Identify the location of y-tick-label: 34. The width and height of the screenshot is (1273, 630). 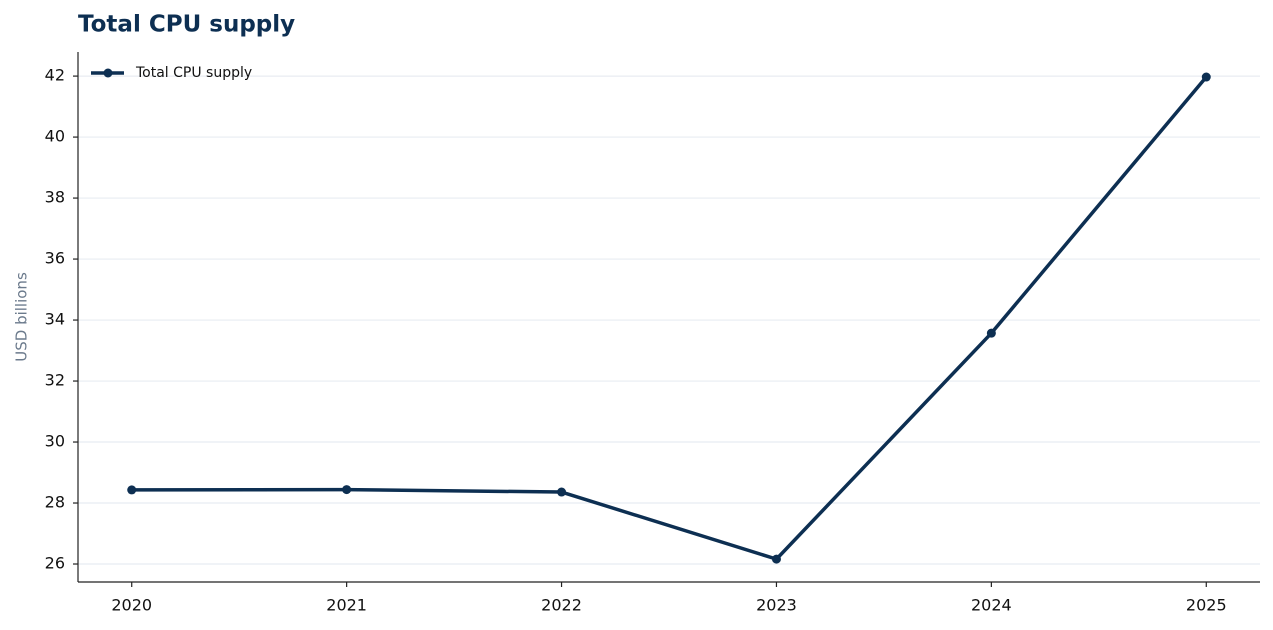
(55, 319).